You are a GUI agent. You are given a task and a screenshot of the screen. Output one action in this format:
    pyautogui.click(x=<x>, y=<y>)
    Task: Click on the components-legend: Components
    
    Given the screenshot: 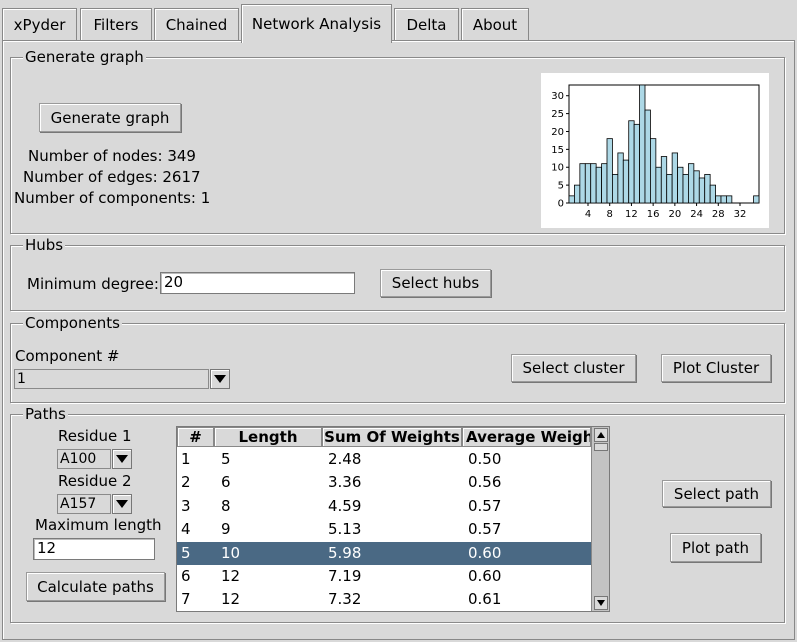 What is the action you would take?
    pyautogui.click(x=72, y=323)
    